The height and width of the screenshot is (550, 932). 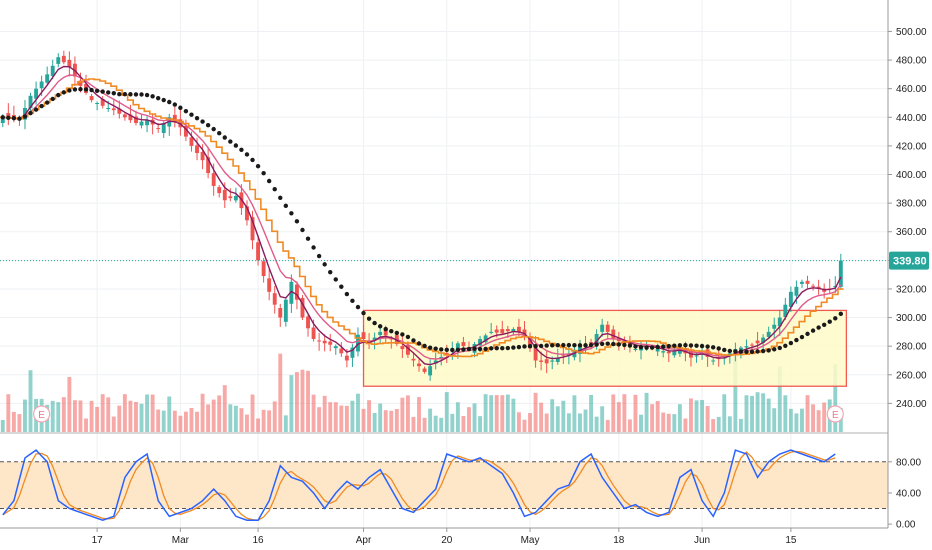 I want to click on time-tick-label: 20, so click(x=447, y=540).